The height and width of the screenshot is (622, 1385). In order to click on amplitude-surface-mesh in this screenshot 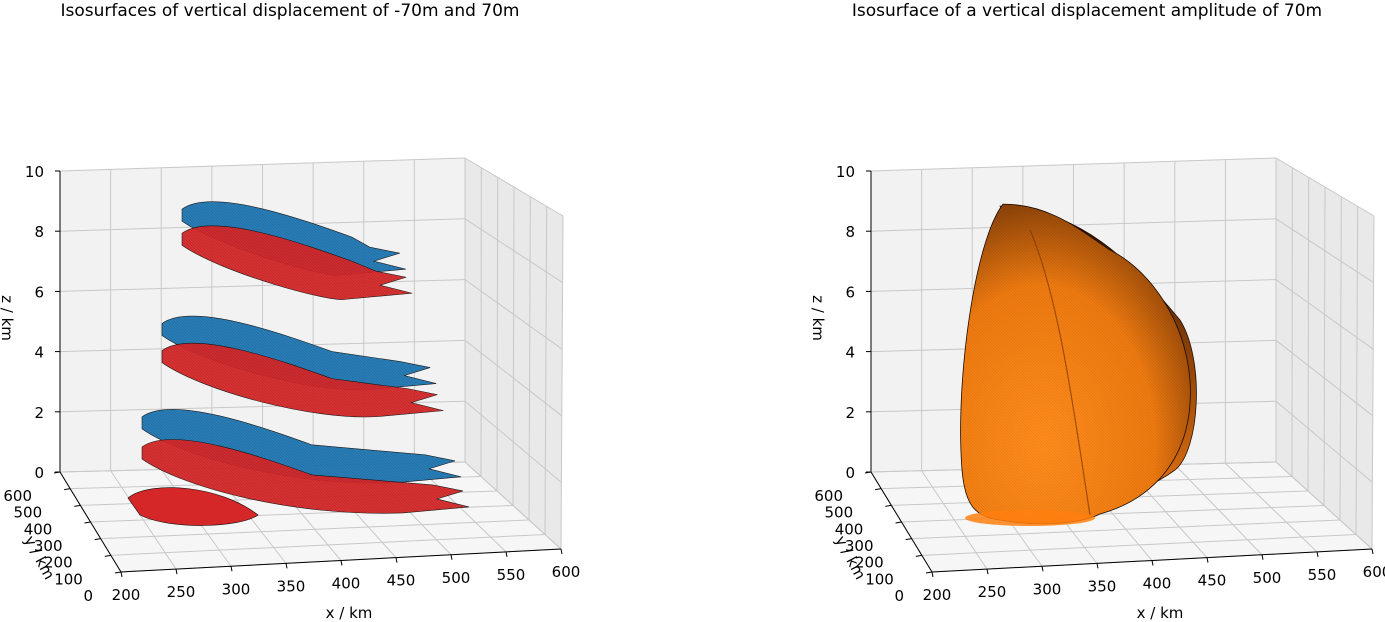, I will do `click(1075, 364)`.